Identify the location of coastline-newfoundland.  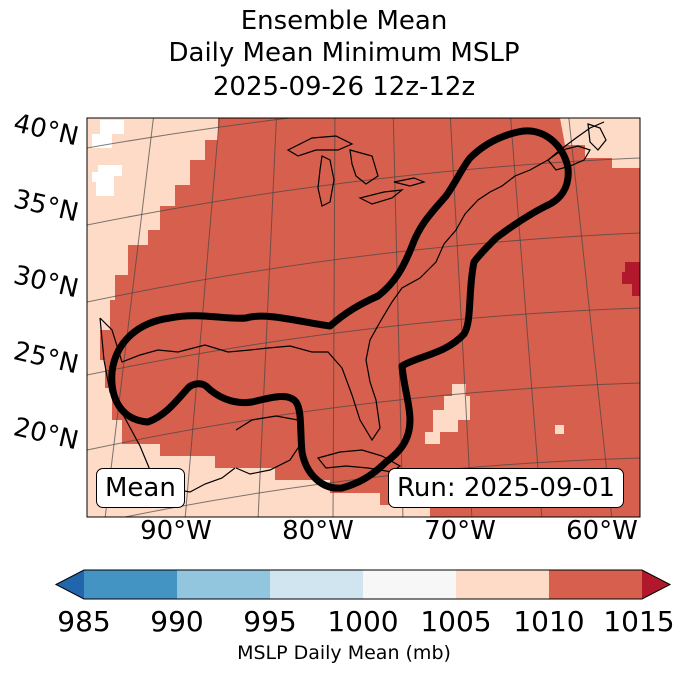
(597, 137).